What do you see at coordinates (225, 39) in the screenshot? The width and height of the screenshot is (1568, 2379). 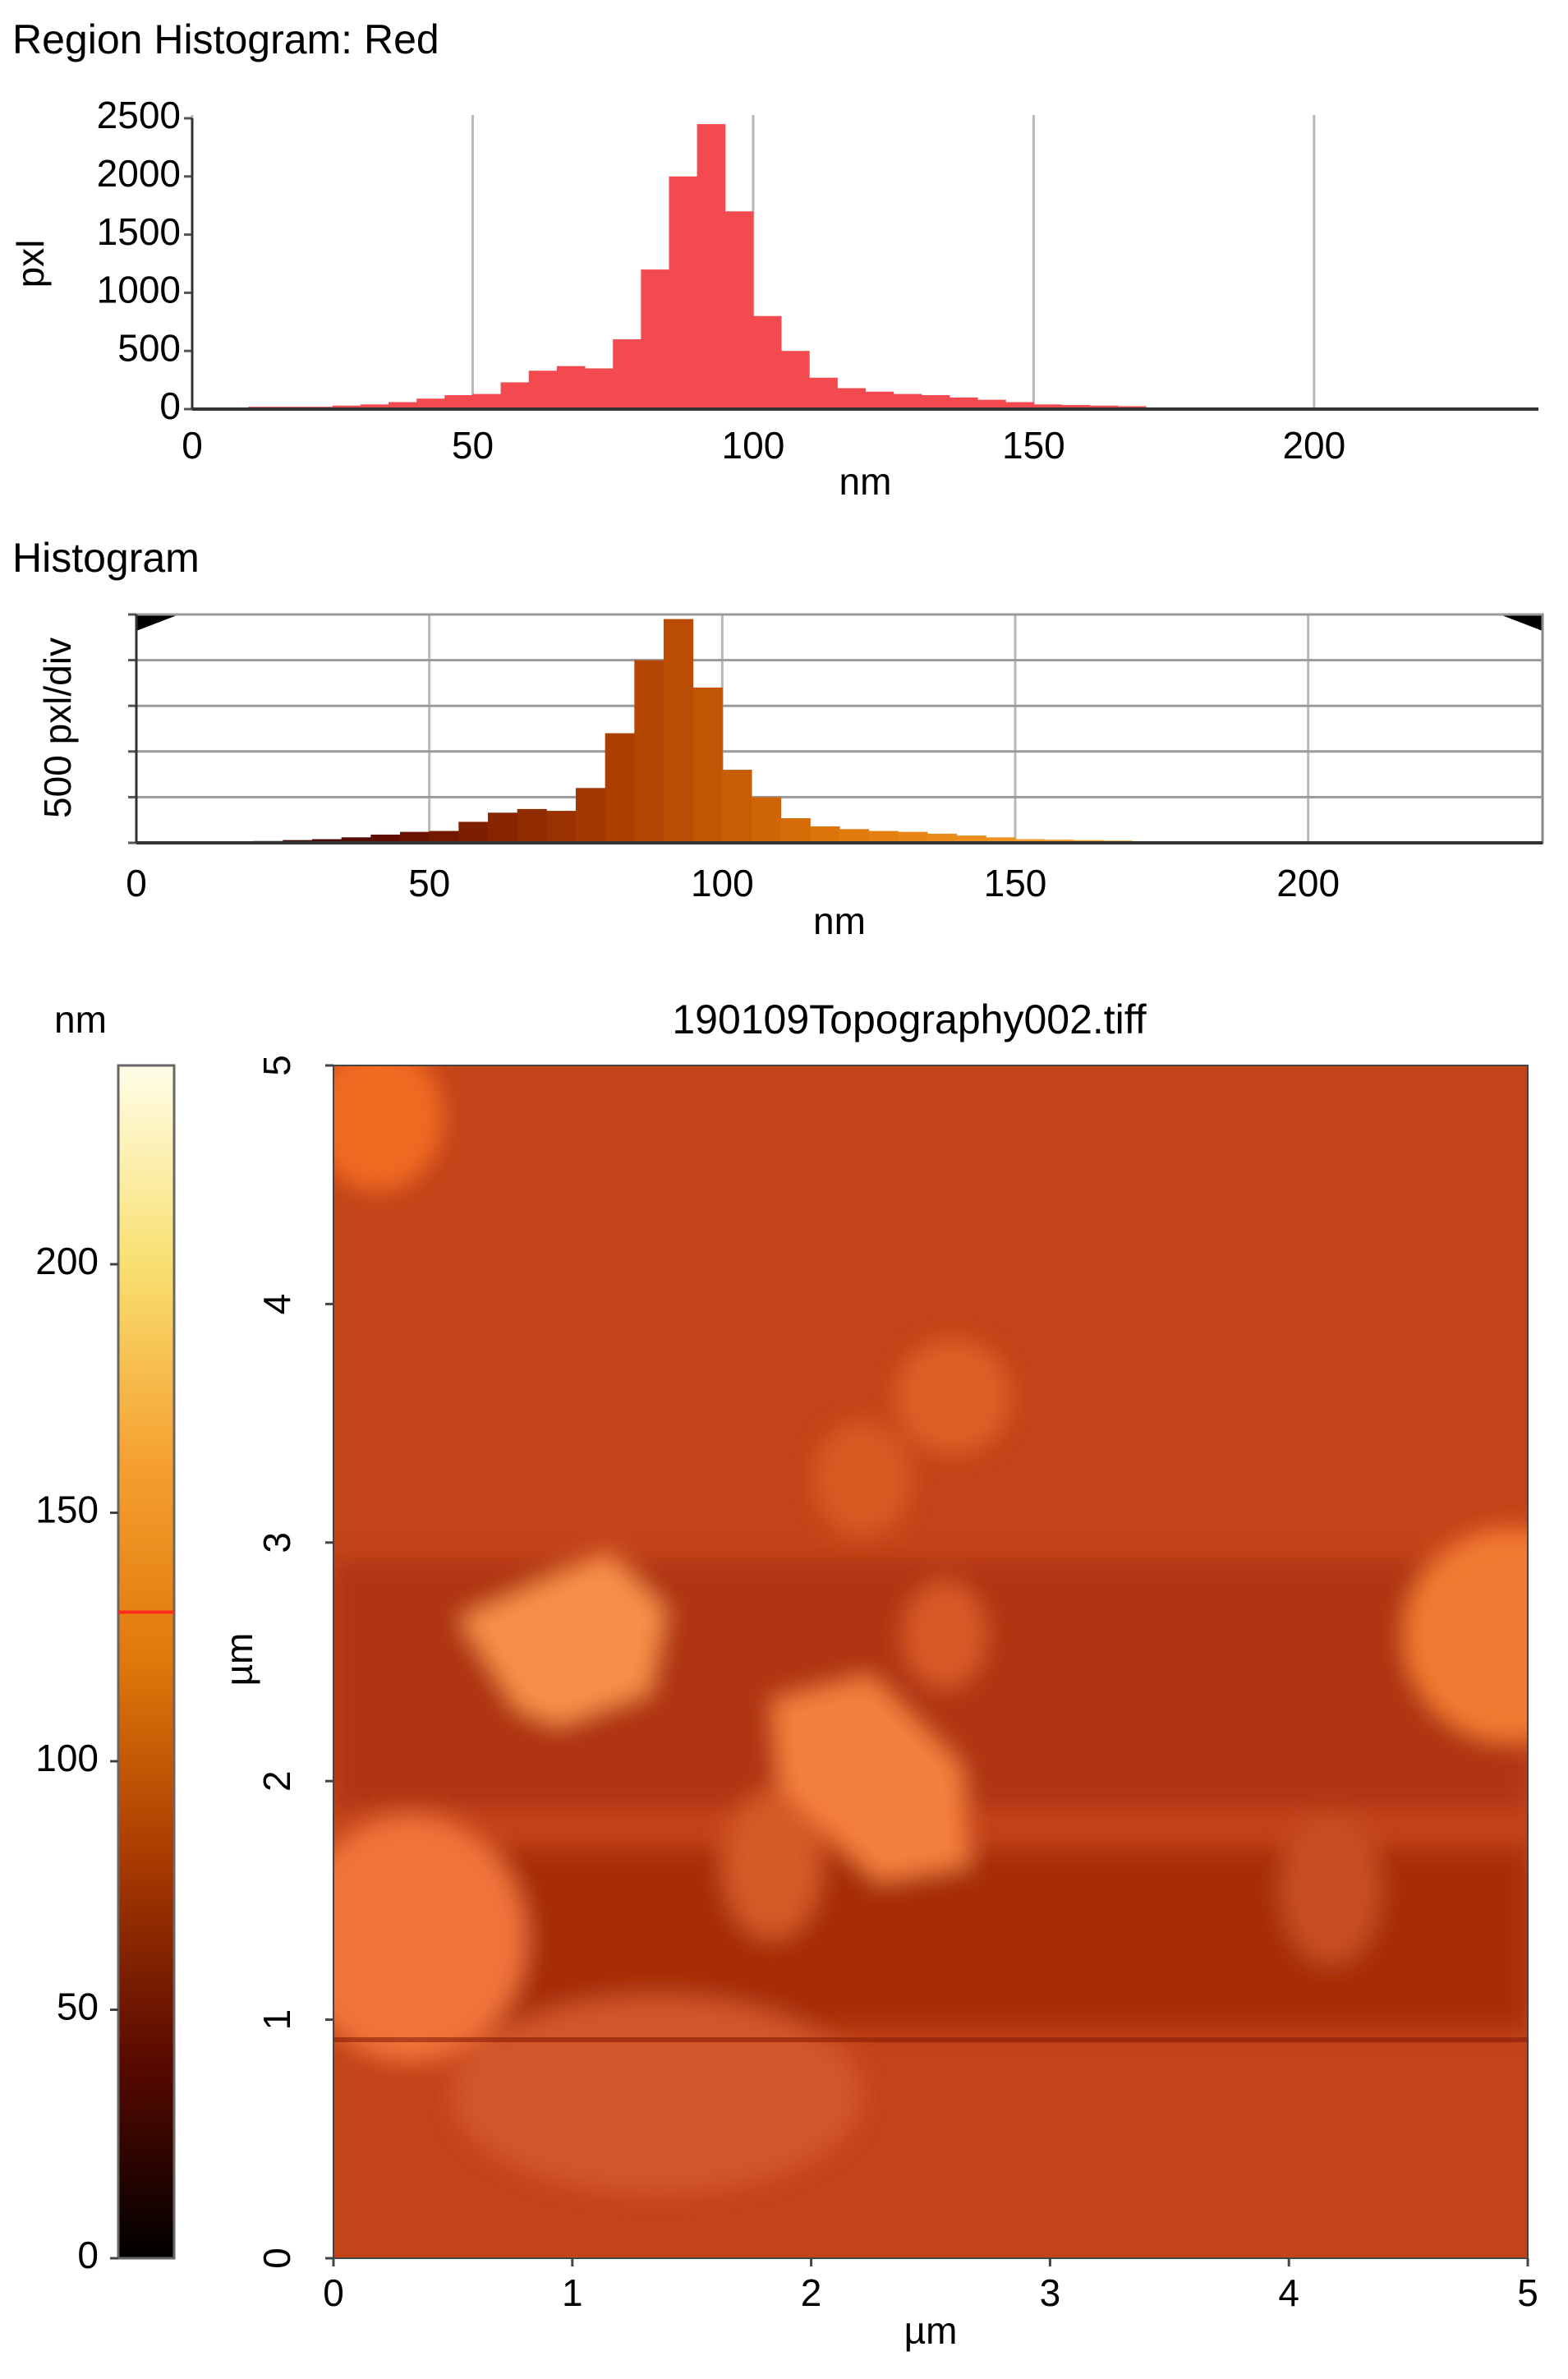 I see `chart-title: Region Histogram: Red` at bounding box center [225, 39].